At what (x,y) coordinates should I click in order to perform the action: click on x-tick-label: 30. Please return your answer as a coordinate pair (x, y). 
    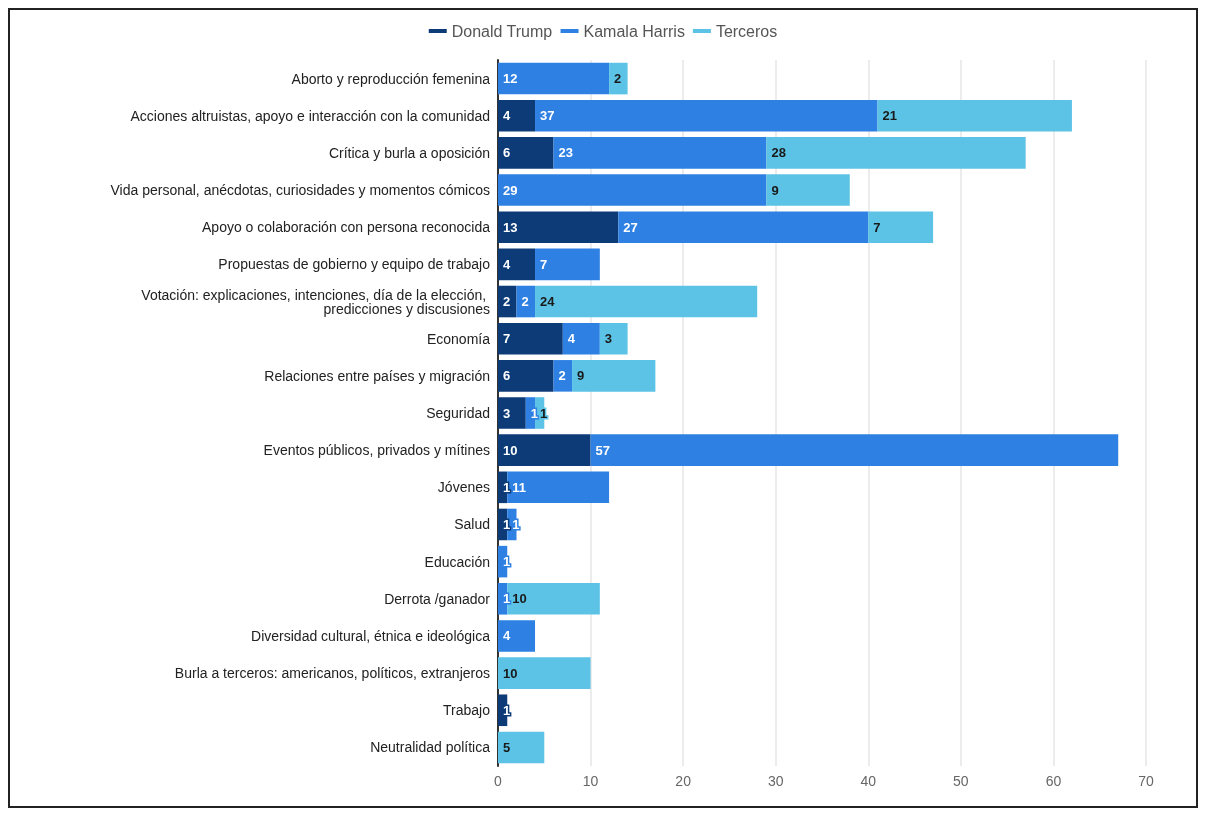
    Looking at the image, I should click on (775, 781).